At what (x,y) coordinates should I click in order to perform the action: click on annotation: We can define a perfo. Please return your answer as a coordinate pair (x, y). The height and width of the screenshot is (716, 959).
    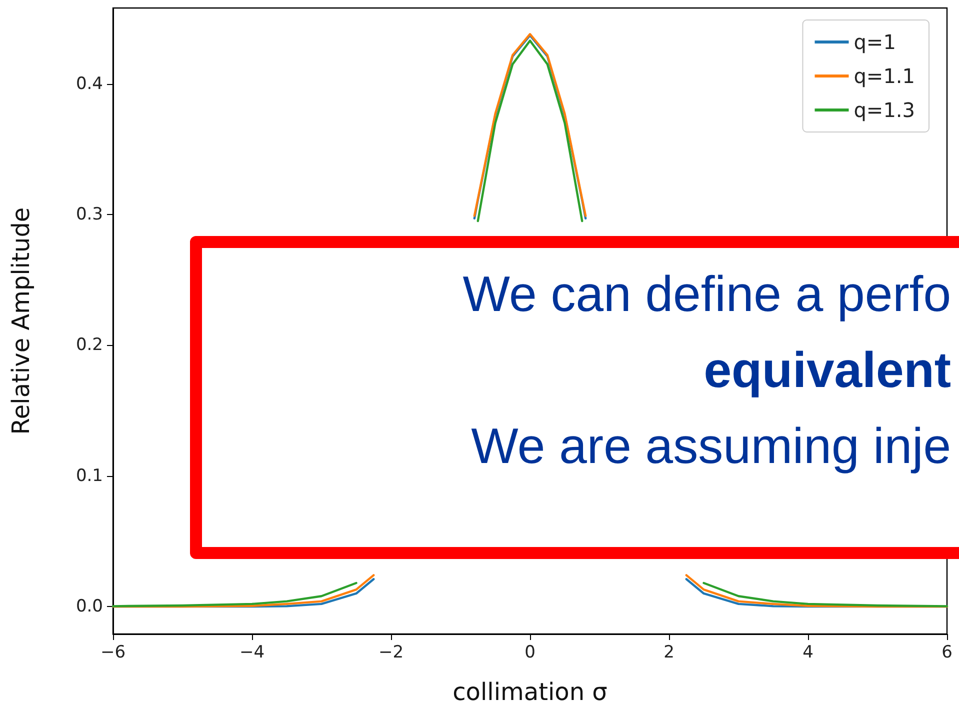
    Looking at the image, I should click on (707, 294).